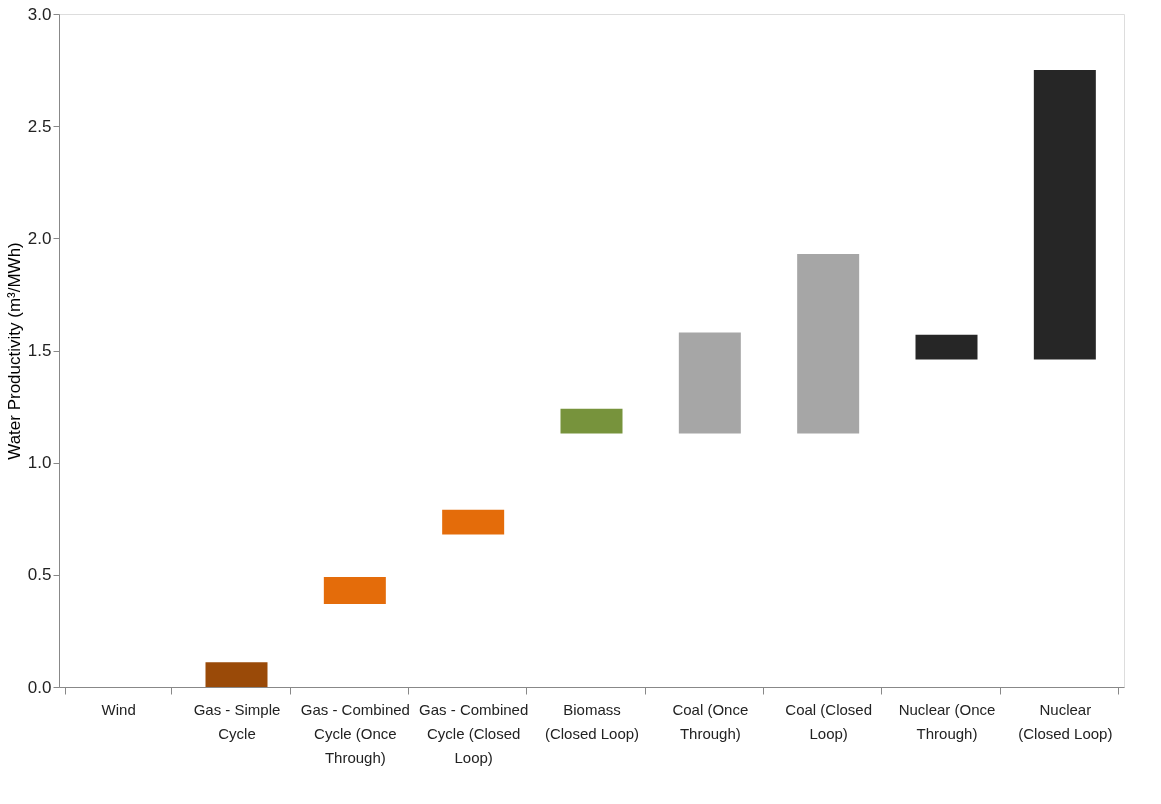  I want to click on x-tick-label: Gas - Combined Cycle (Closed Loop), so click(474, 733).